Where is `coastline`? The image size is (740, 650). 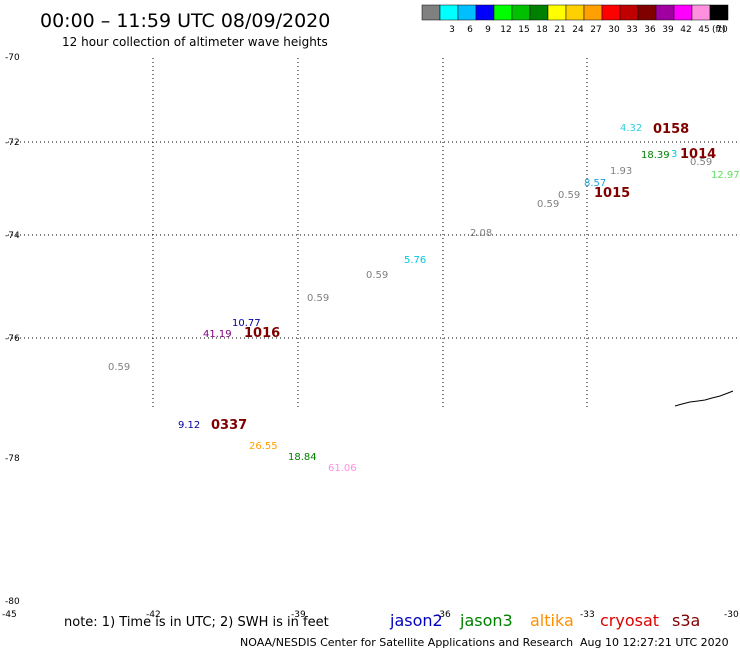
coastline is located at coordinates (704, 398).